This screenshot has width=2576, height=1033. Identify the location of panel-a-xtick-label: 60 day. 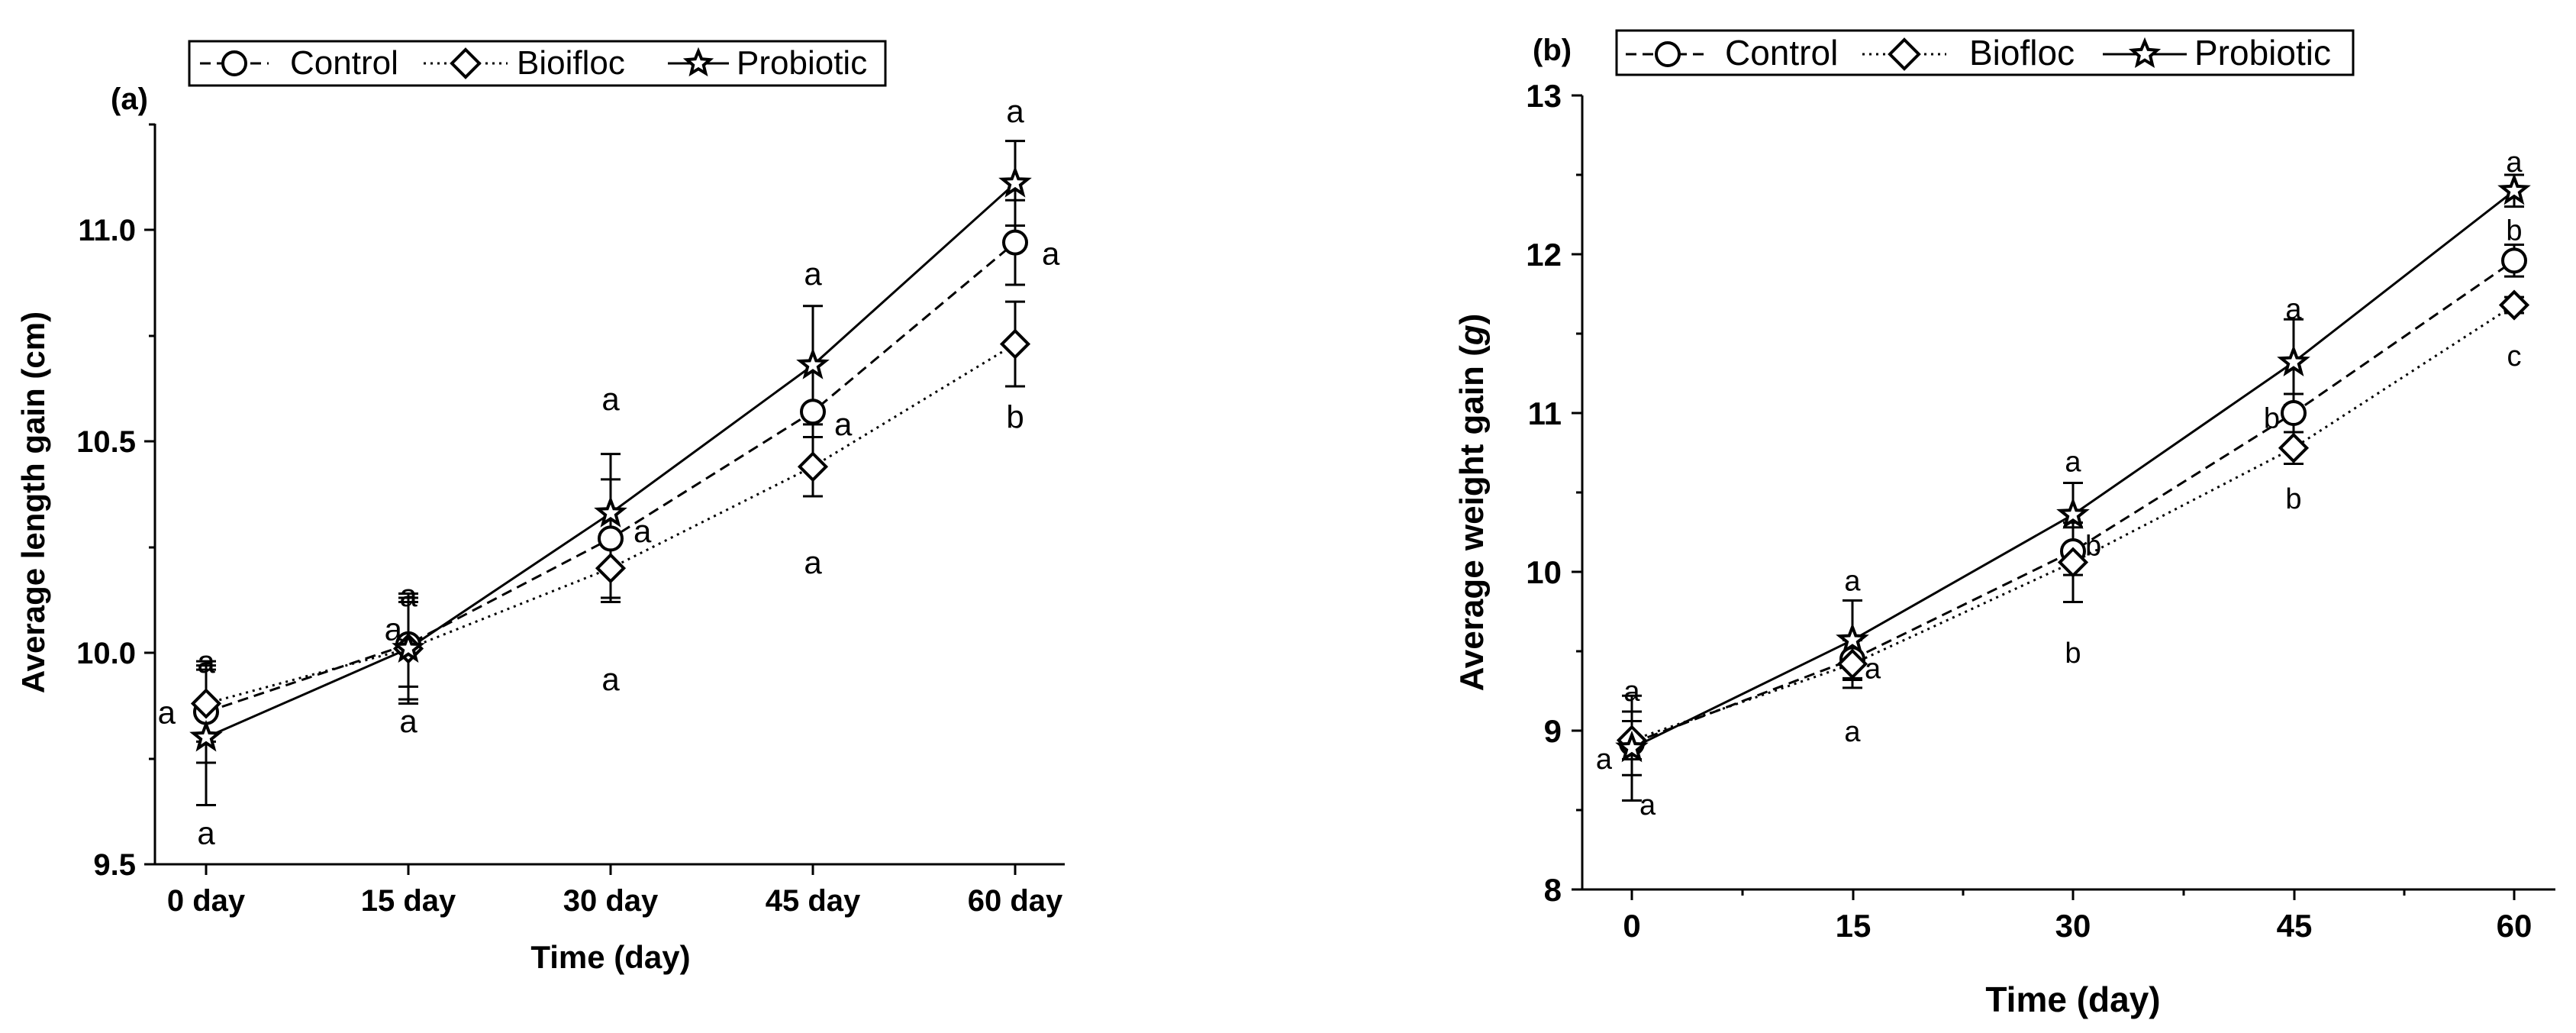
(1016, 901).